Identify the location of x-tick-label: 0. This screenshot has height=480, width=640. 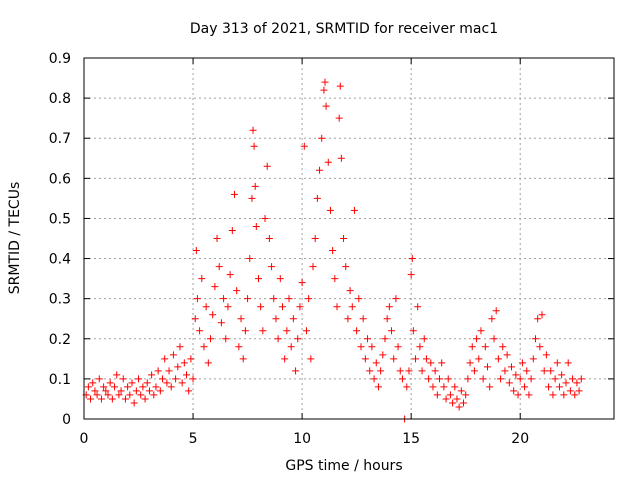
(84, 439).